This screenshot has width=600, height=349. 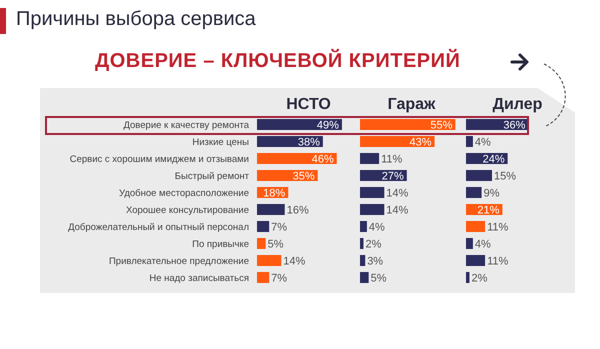 I want to click on y-tick-label: Доброжелательный и опытный персонал, so click(x=158, y=227).